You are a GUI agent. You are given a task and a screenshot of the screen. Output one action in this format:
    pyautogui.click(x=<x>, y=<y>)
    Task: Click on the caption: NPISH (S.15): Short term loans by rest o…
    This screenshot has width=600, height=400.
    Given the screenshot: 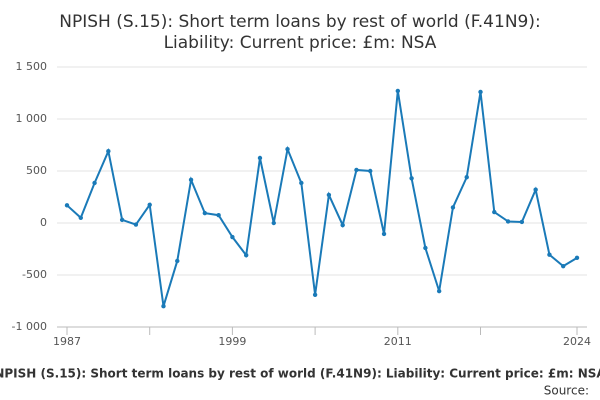 What is the action you would take?
    pyautogui.click(x=300, y=374)
    